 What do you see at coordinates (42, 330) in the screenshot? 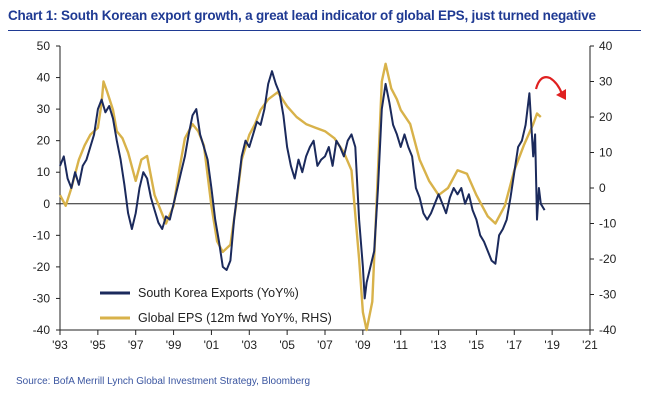
I see `y-left-tick-label: -40` at bounding box center [42, 330].